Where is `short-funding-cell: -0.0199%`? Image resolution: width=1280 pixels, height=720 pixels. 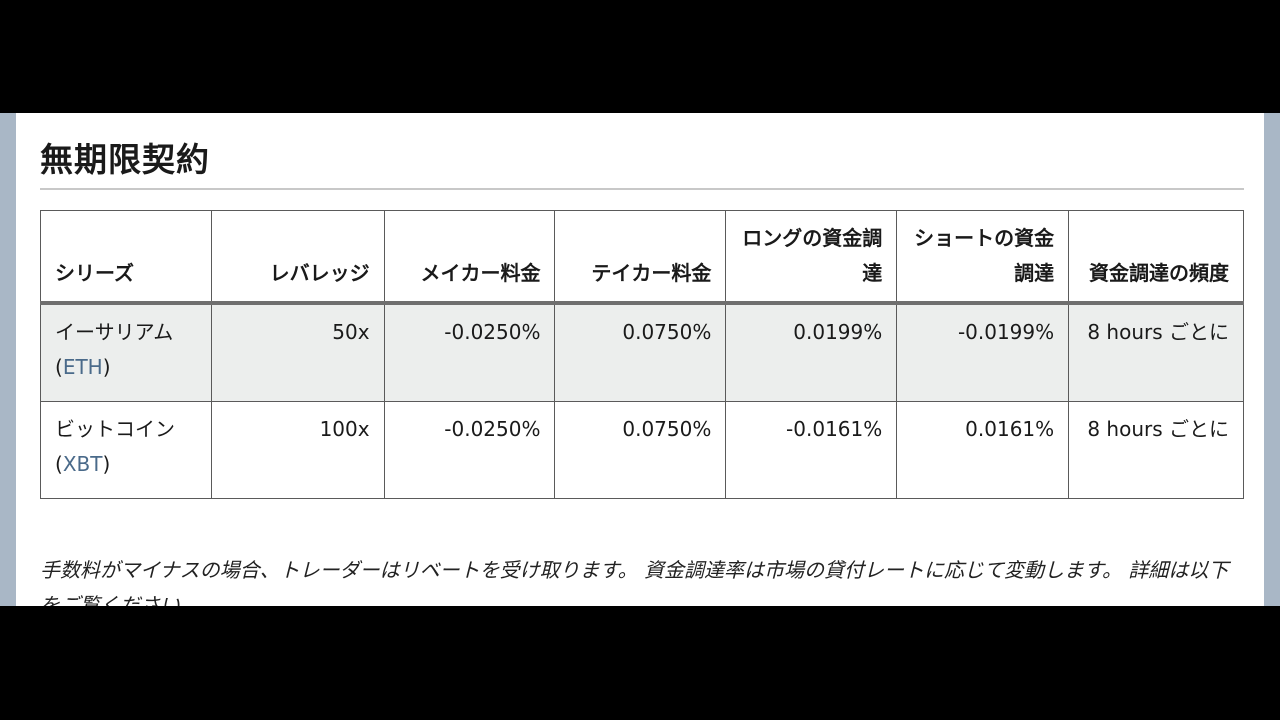
short-funding-cell: -0.0199% is located at coordinates (983, 352).